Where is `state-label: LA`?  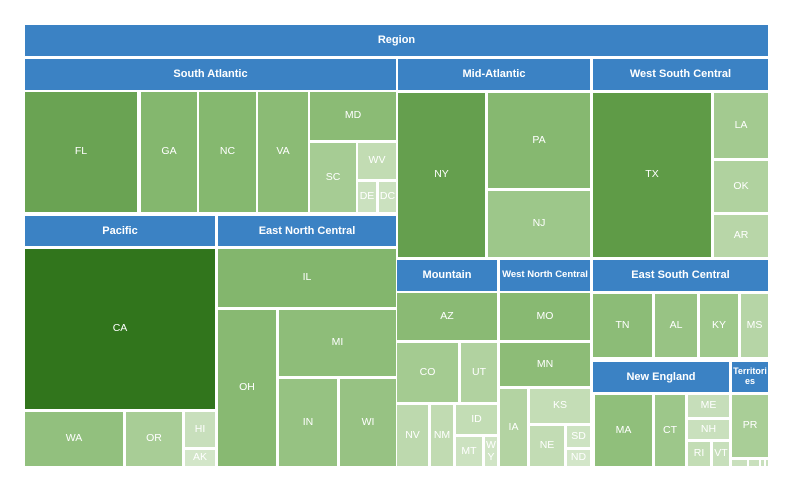
state-label: LA is located at coordinates (741, 124).